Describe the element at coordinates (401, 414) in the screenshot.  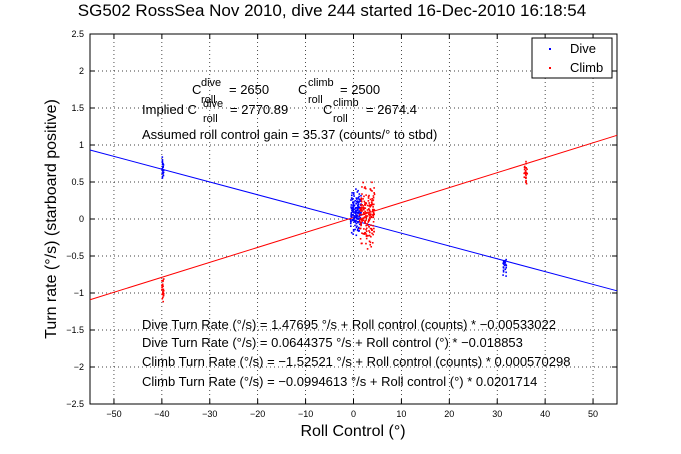
I see `x-tick-label: 10` at that location.